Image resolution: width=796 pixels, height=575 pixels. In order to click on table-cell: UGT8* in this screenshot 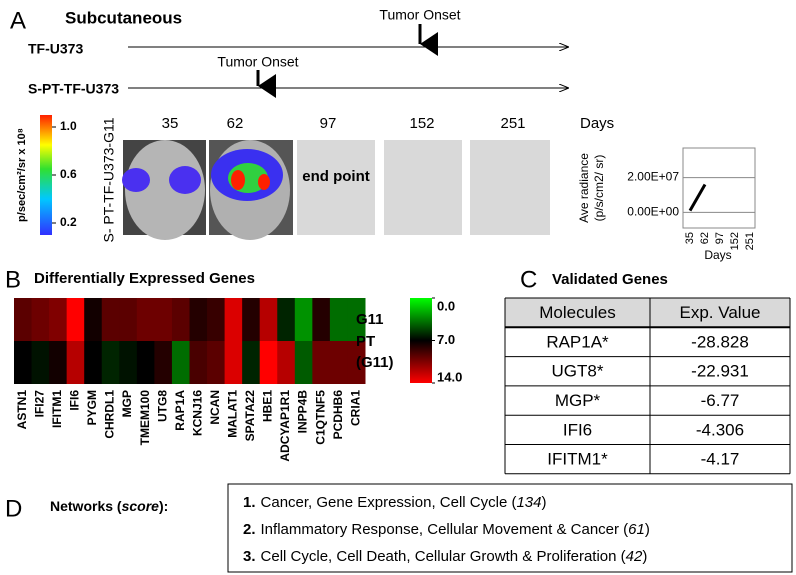, I will do `click(578, 371)`.